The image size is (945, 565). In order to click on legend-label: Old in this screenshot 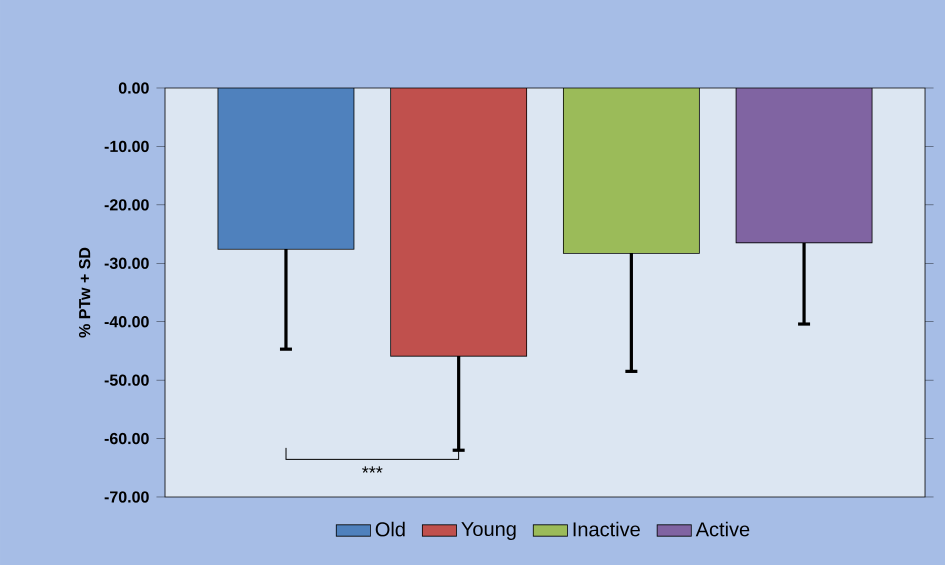, I will do `click(390, 529)`.